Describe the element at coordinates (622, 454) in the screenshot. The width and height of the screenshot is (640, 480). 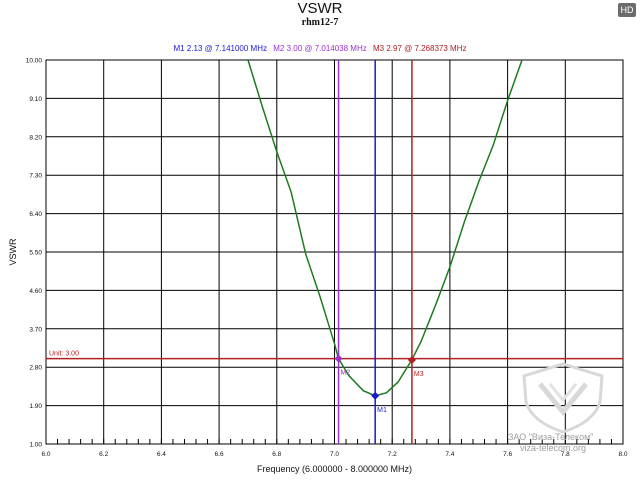
I see `x-tick-label: 8.0` at that location.